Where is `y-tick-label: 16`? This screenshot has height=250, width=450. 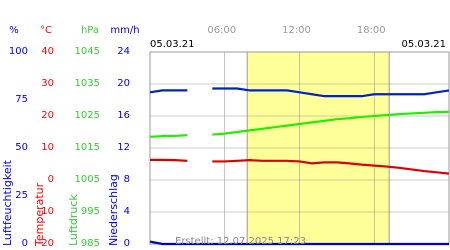
y-tick-label: 16 is located at coordinates (123, 115).